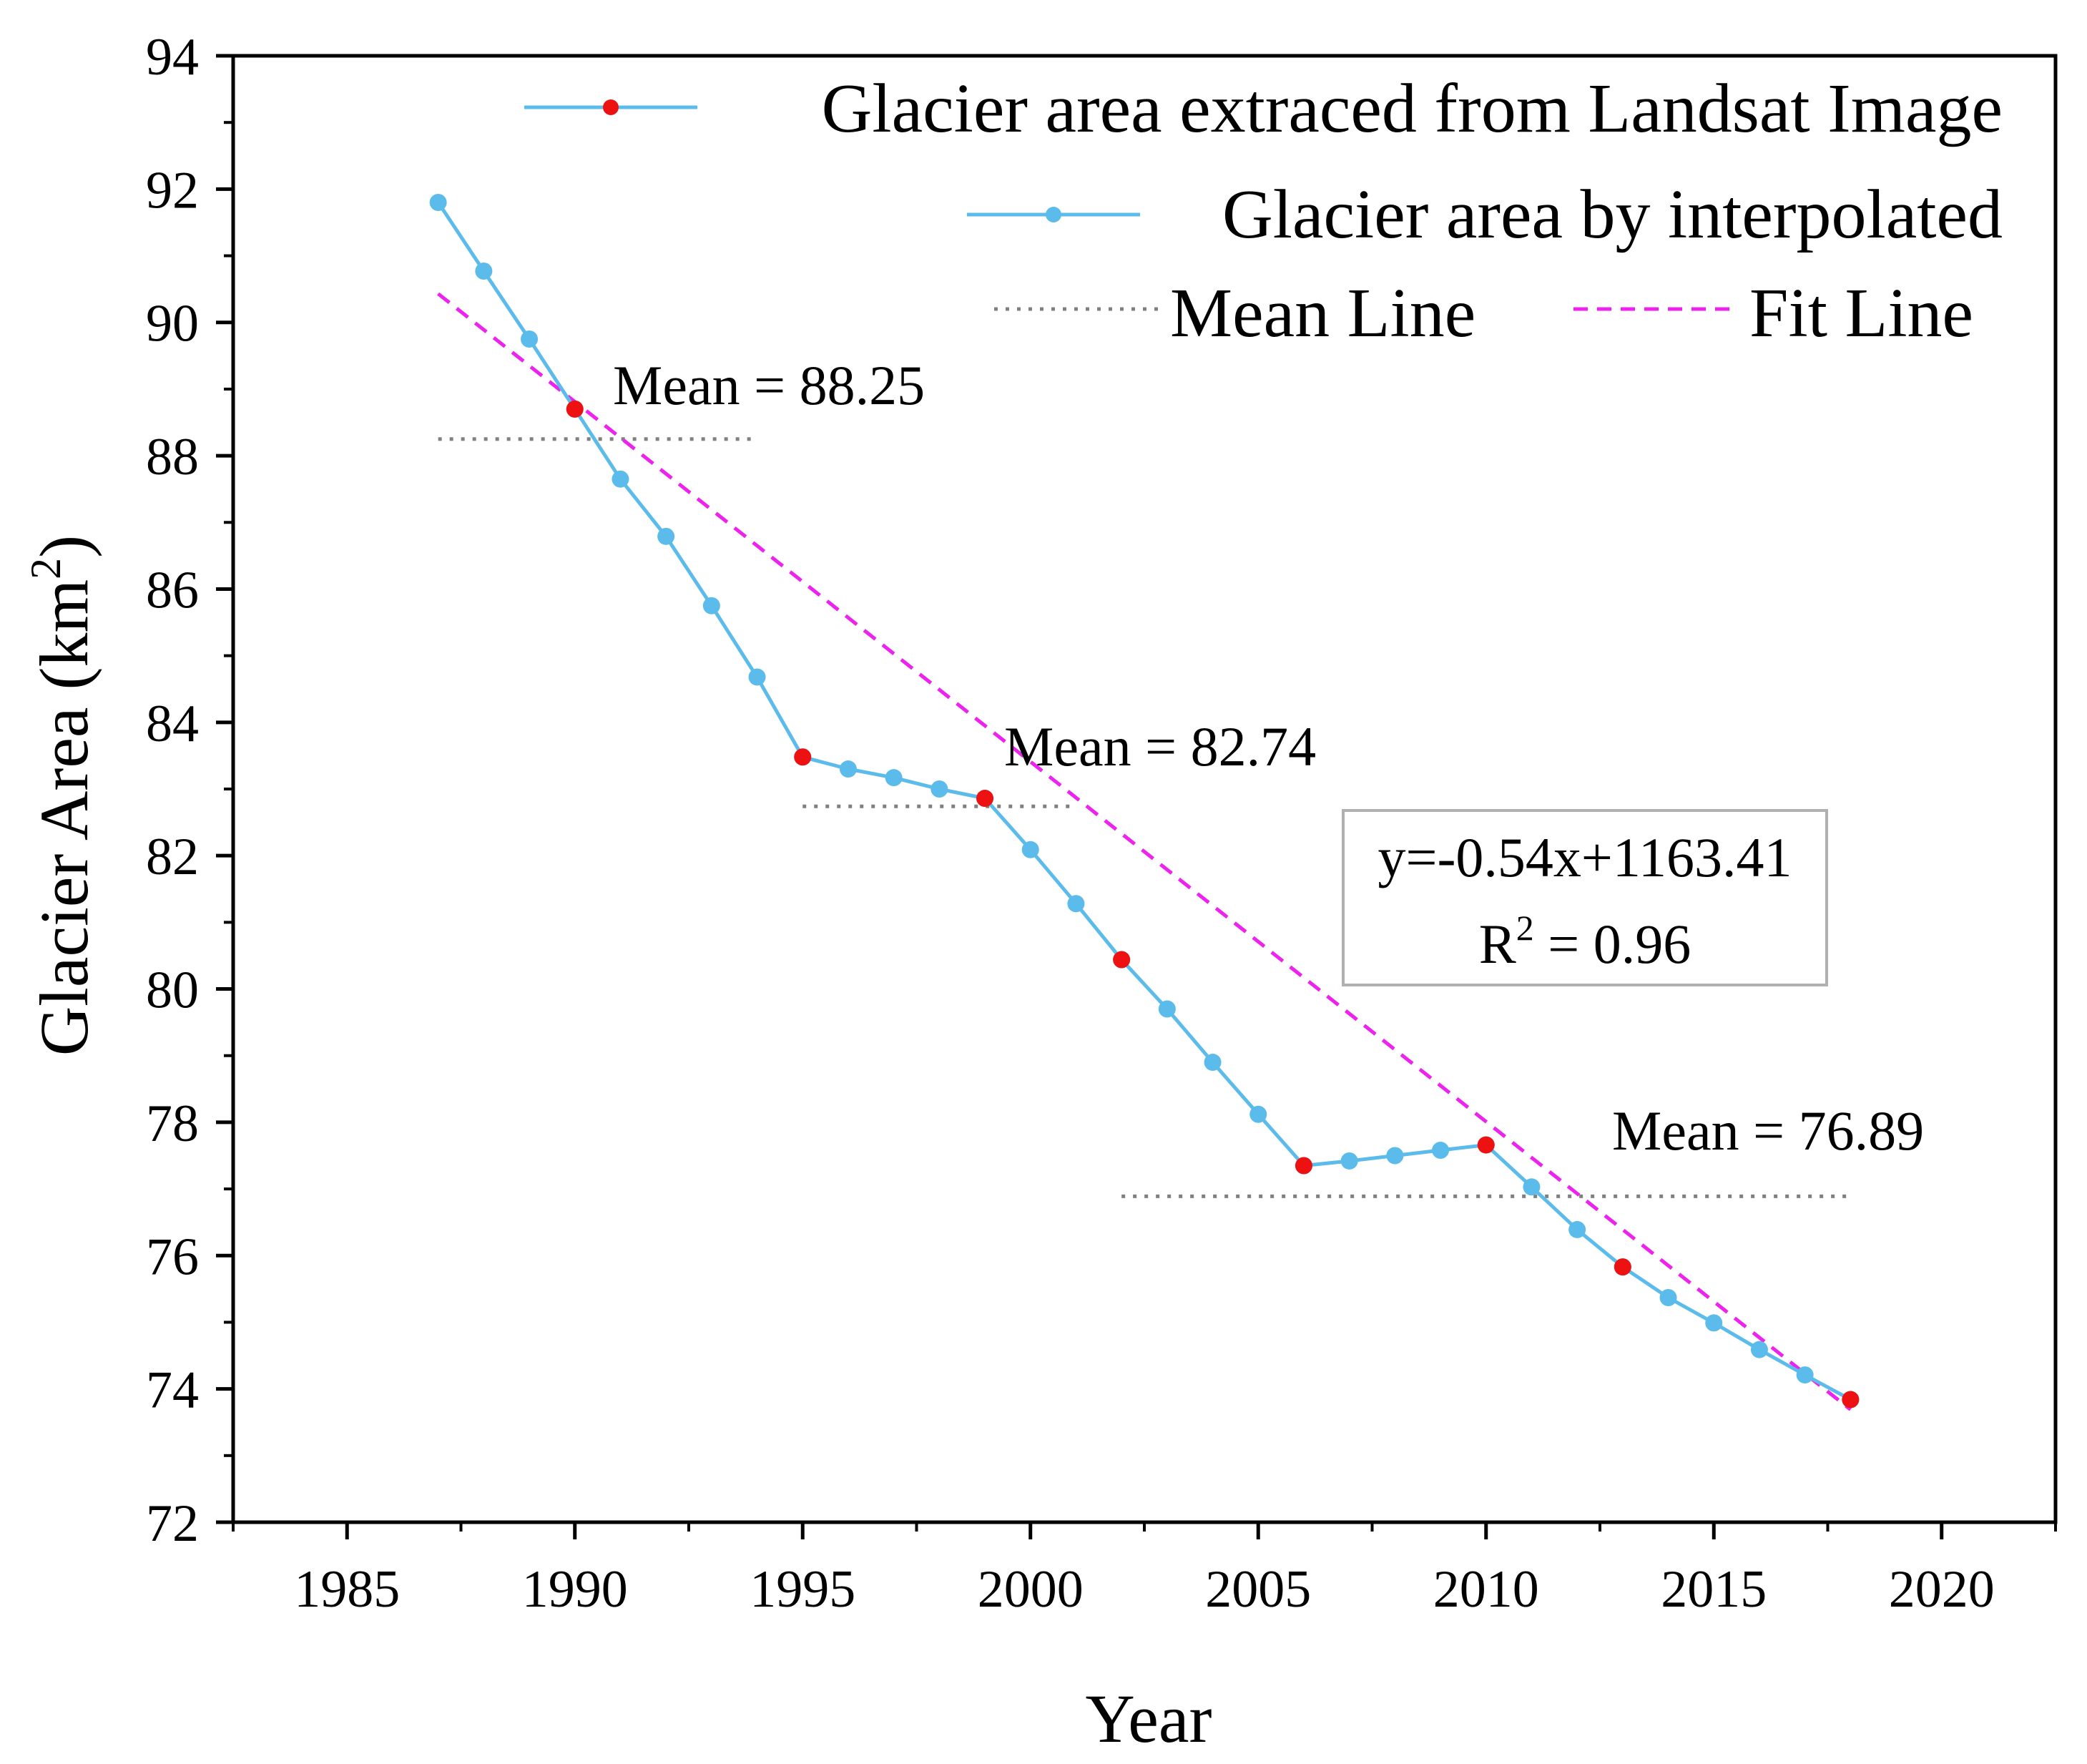  What do you see at coordinates (173, 1257) in the screenshot?
I see `y-tick-label-76: 76` at bounding box center [173, 1257].